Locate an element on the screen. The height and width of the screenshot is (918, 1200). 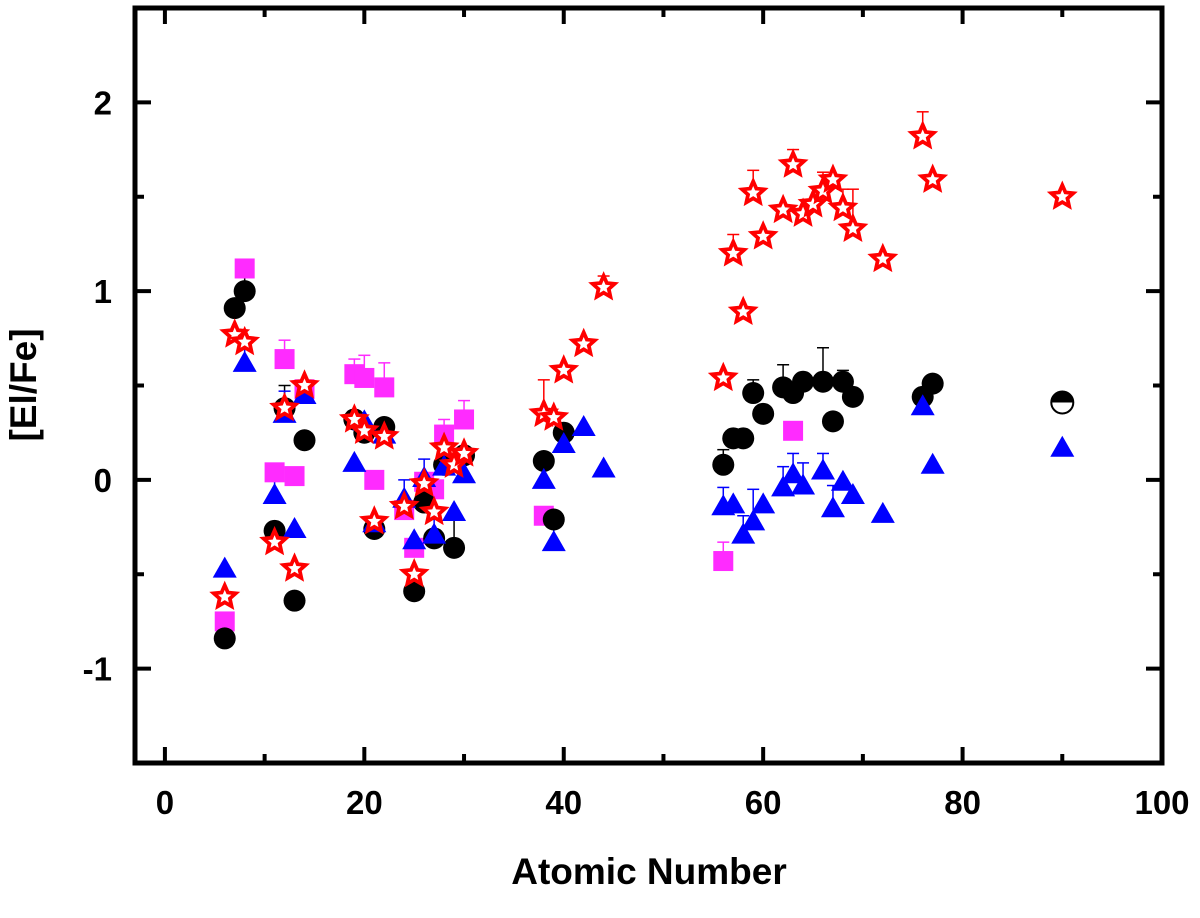
x-tick-label: 100 is located at coordinates (1161, 802).